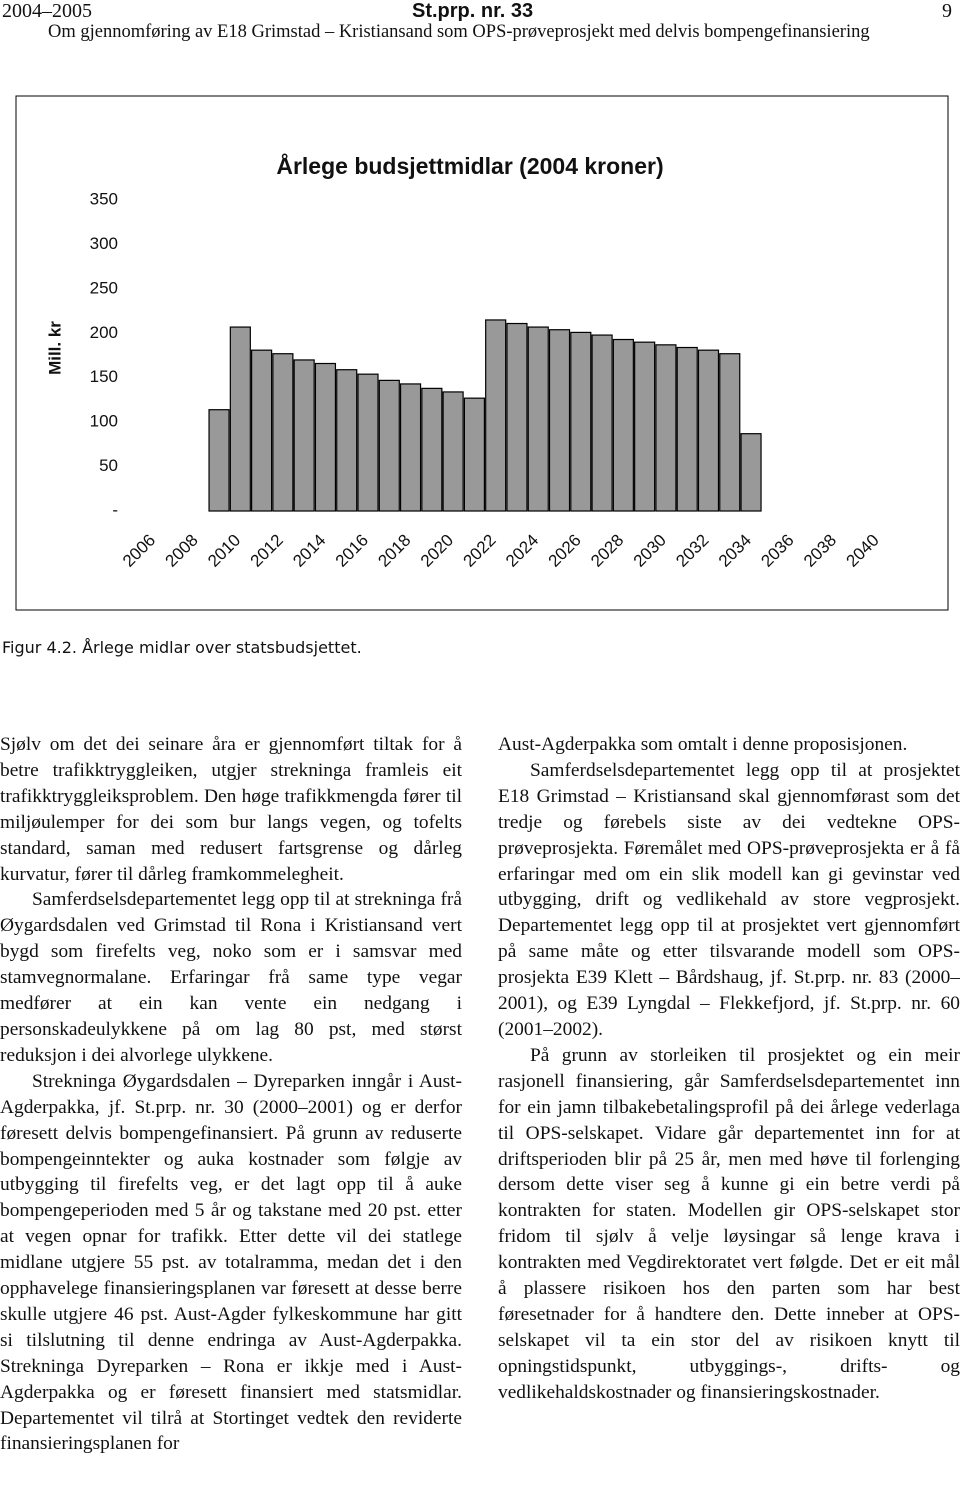 This screenshot has height=1499, width=960. I want to click on x-tick-label: 2026, so click(565, 551).